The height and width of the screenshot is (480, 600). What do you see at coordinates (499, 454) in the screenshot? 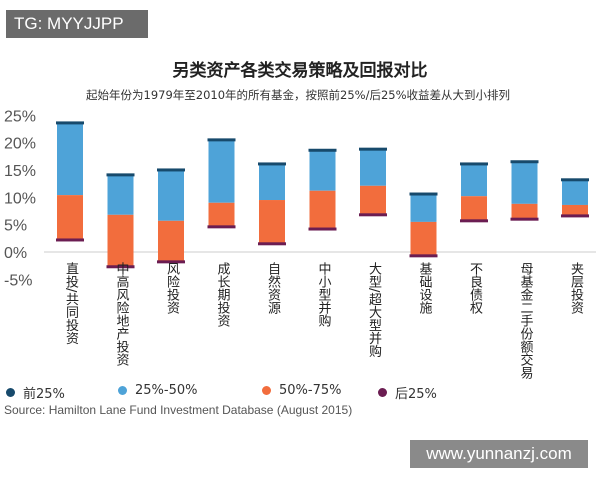
I see `watermark-bottom: www.yunnanzj.com` at bounding box center [499, 454].